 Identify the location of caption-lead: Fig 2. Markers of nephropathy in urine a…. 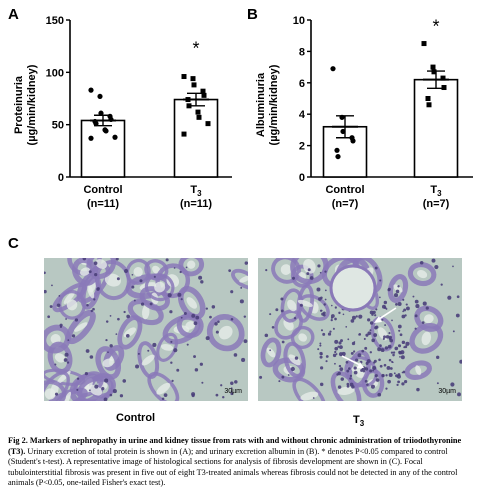
(235, 446).